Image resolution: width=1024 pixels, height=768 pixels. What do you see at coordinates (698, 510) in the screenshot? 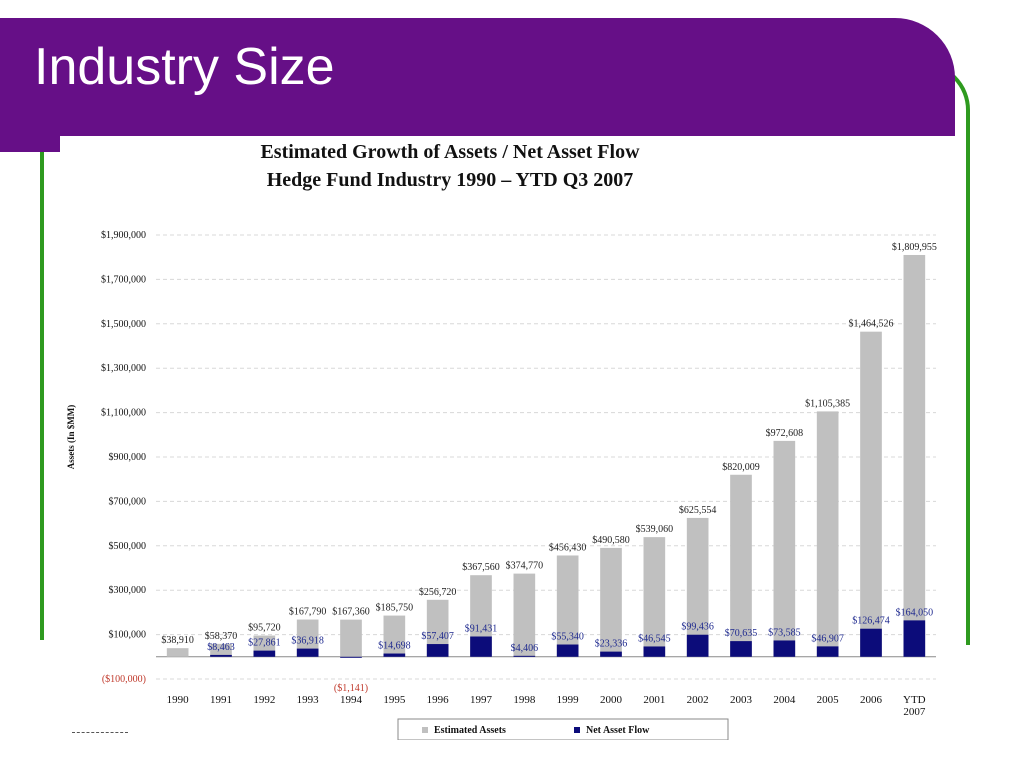
I see `data-label-estimated-assets: $625,554` at bounding box center [698, 510].